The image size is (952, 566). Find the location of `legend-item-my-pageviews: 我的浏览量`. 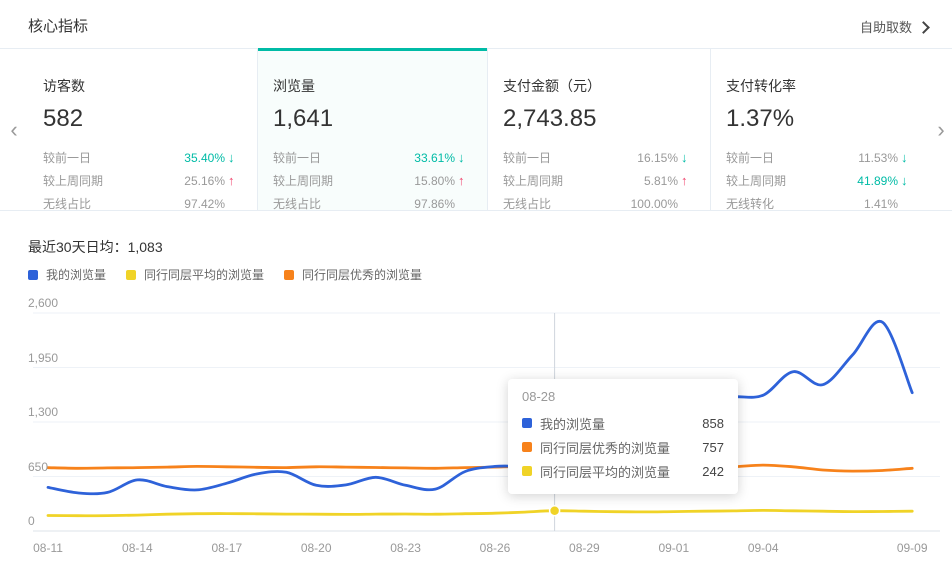

legend-item-my-pageviews: 我的浏览量 is located at coordinates (67, 274).